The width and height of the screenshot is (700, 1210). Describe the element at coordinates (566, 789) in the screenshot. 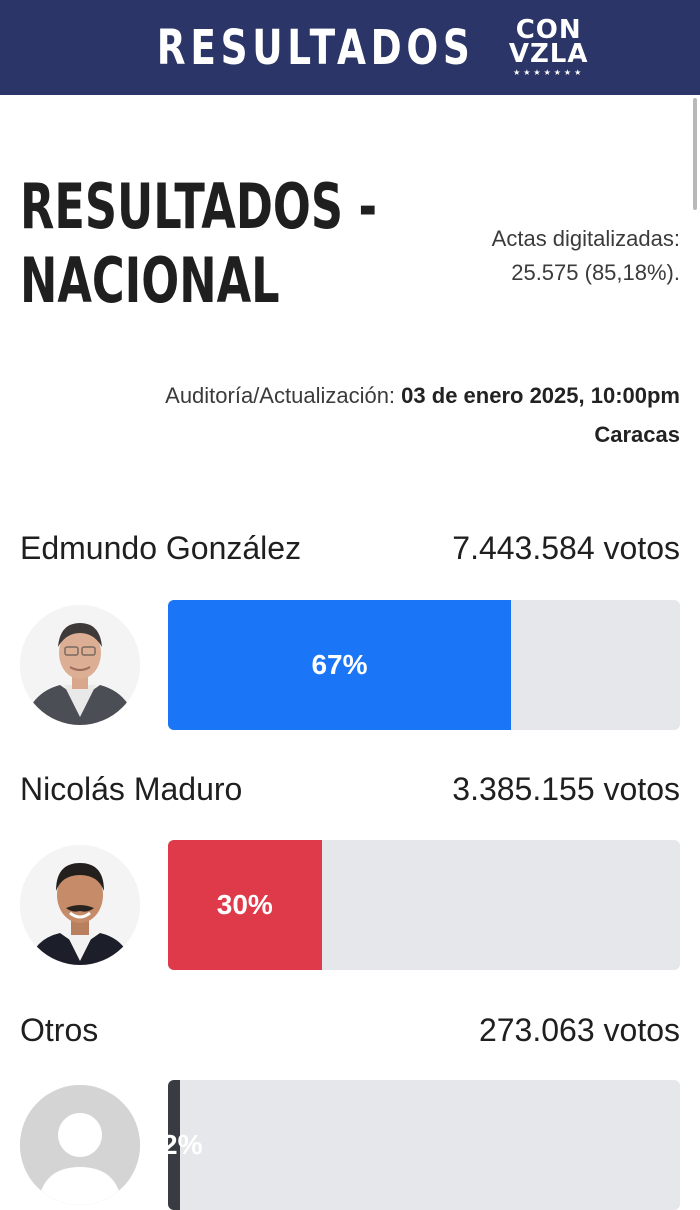

I see `candidate-votes: 3.385.155 votos` at that location.